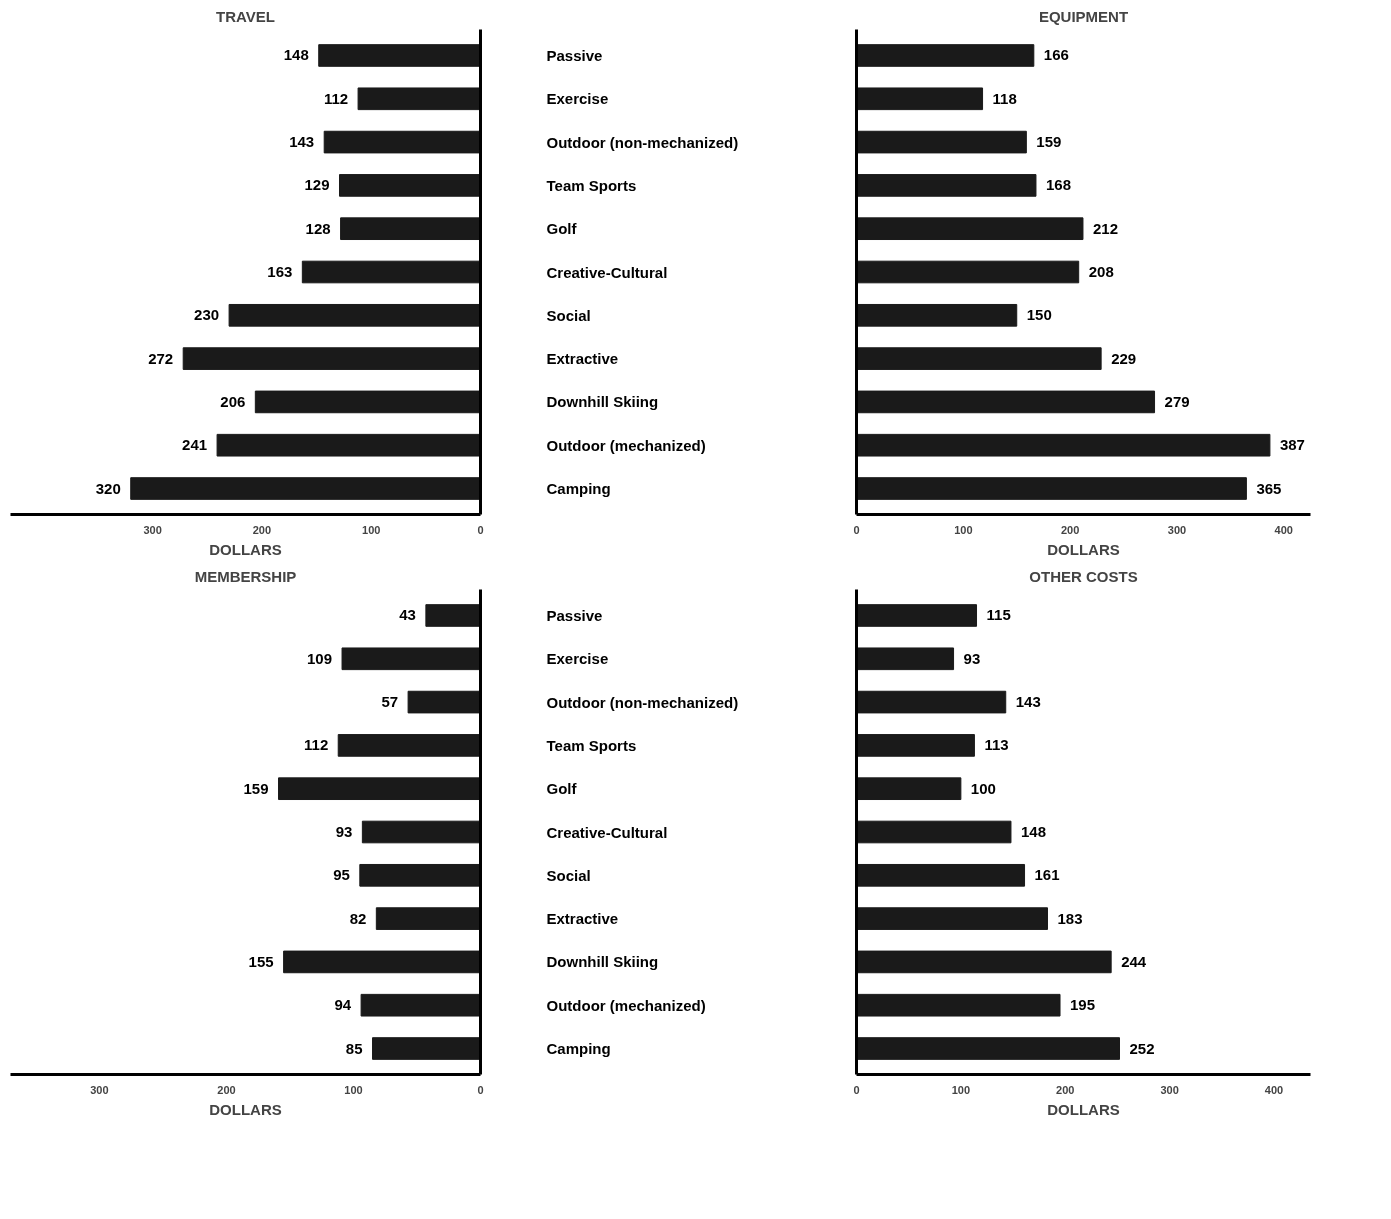 Image resolution: width=1391 pixels, height=1219 pixels. I want to click on data-label: 279, so click(1177, 401).